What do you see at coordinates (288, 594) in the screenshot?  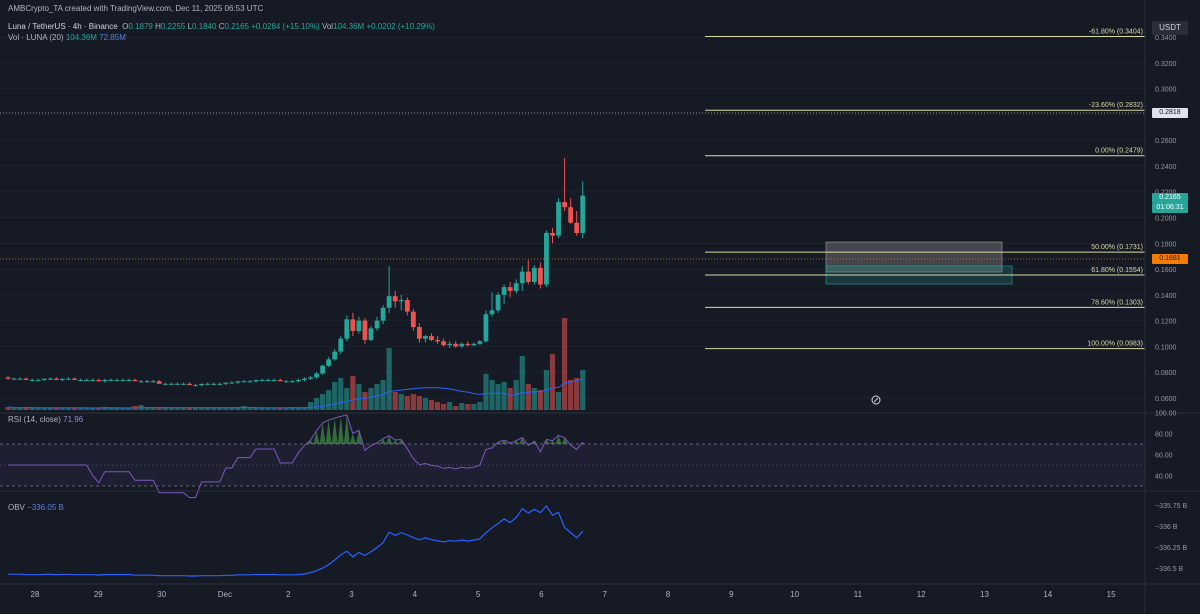 I see `time-tick-label: 2` at bounding box center [288, 594].